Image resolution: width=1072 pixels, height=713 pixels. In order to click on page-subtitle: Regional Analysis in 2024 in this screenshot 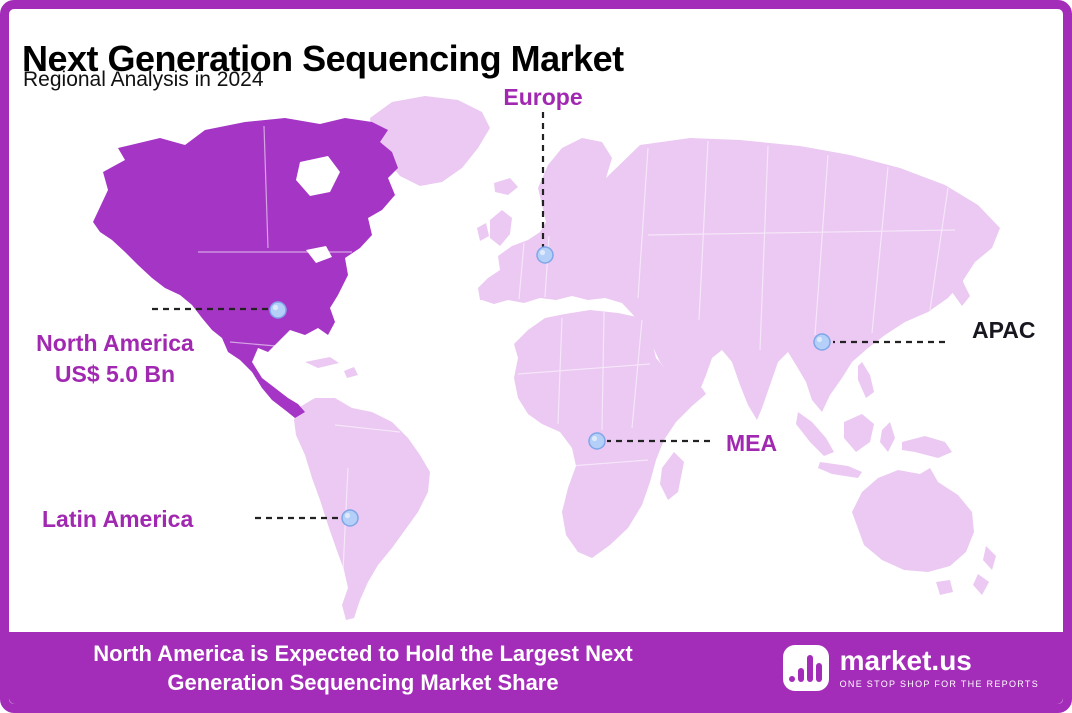, I will do `click(143, 79)`.